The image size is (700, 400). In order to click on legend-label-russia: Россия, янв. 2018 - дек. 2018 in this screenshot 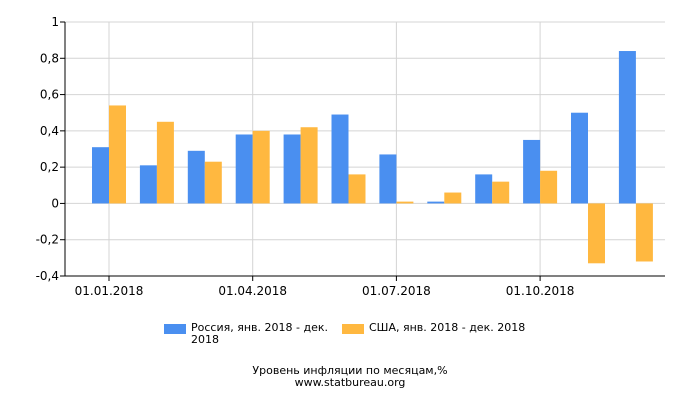, I will do `click(259, 333)`.